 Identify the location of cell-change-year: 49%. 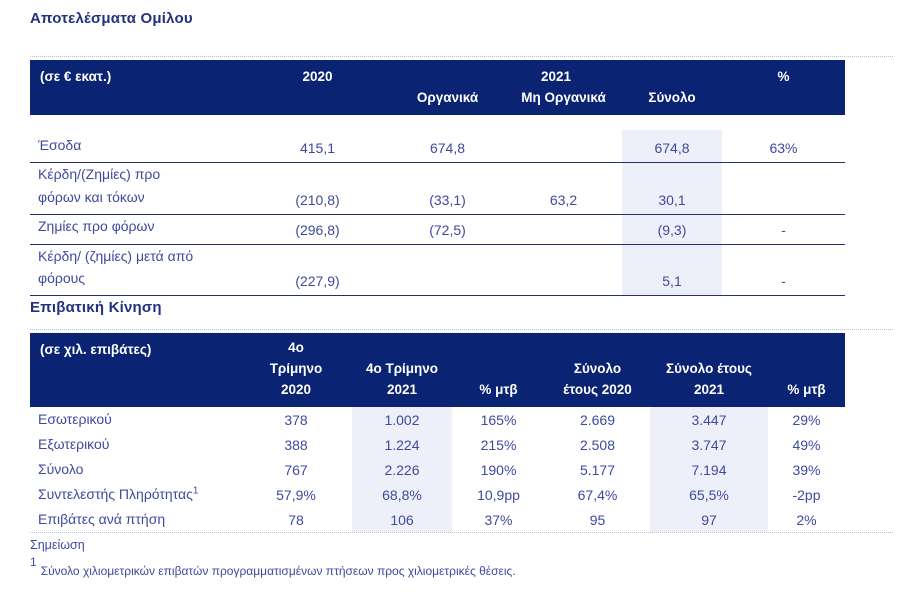
(806, 444).